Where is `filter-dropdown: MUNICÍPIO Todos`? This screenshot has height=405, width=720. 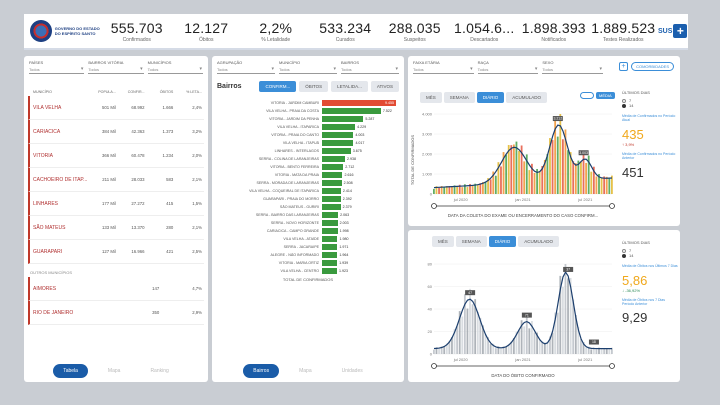 filter-dropdown: MUNICÍPIO Todos is located at coordinates (308, 67).